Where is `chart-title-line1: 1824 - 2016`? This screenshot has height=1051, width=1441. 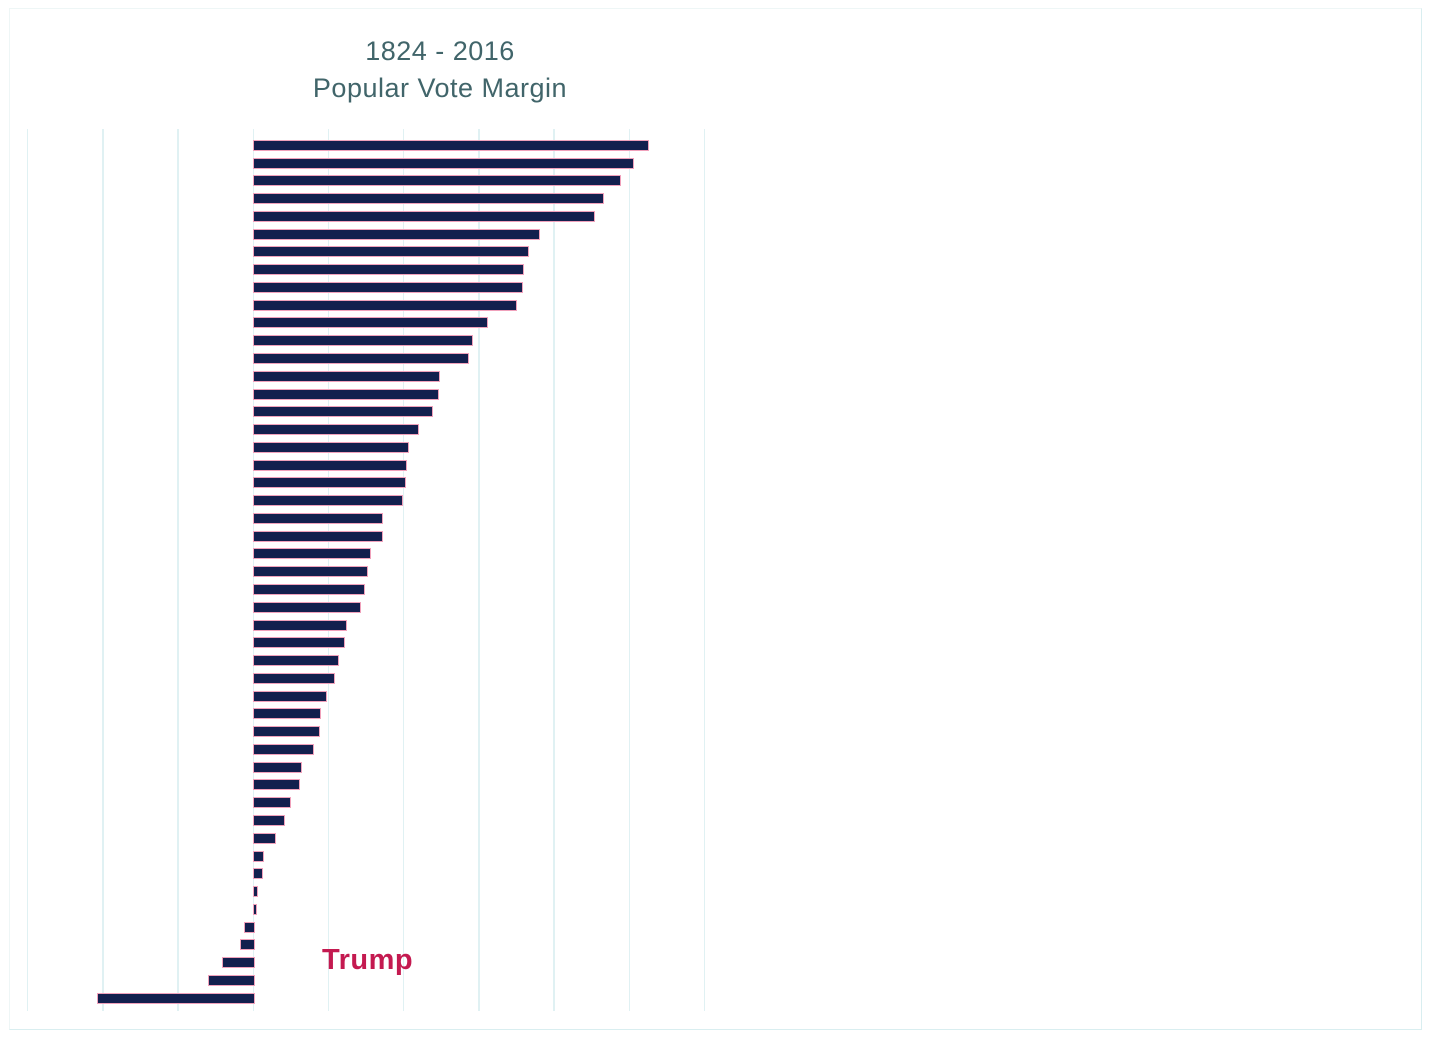
chart-title-line1: 1824 - 2016 is located at coordinates (440, 51).